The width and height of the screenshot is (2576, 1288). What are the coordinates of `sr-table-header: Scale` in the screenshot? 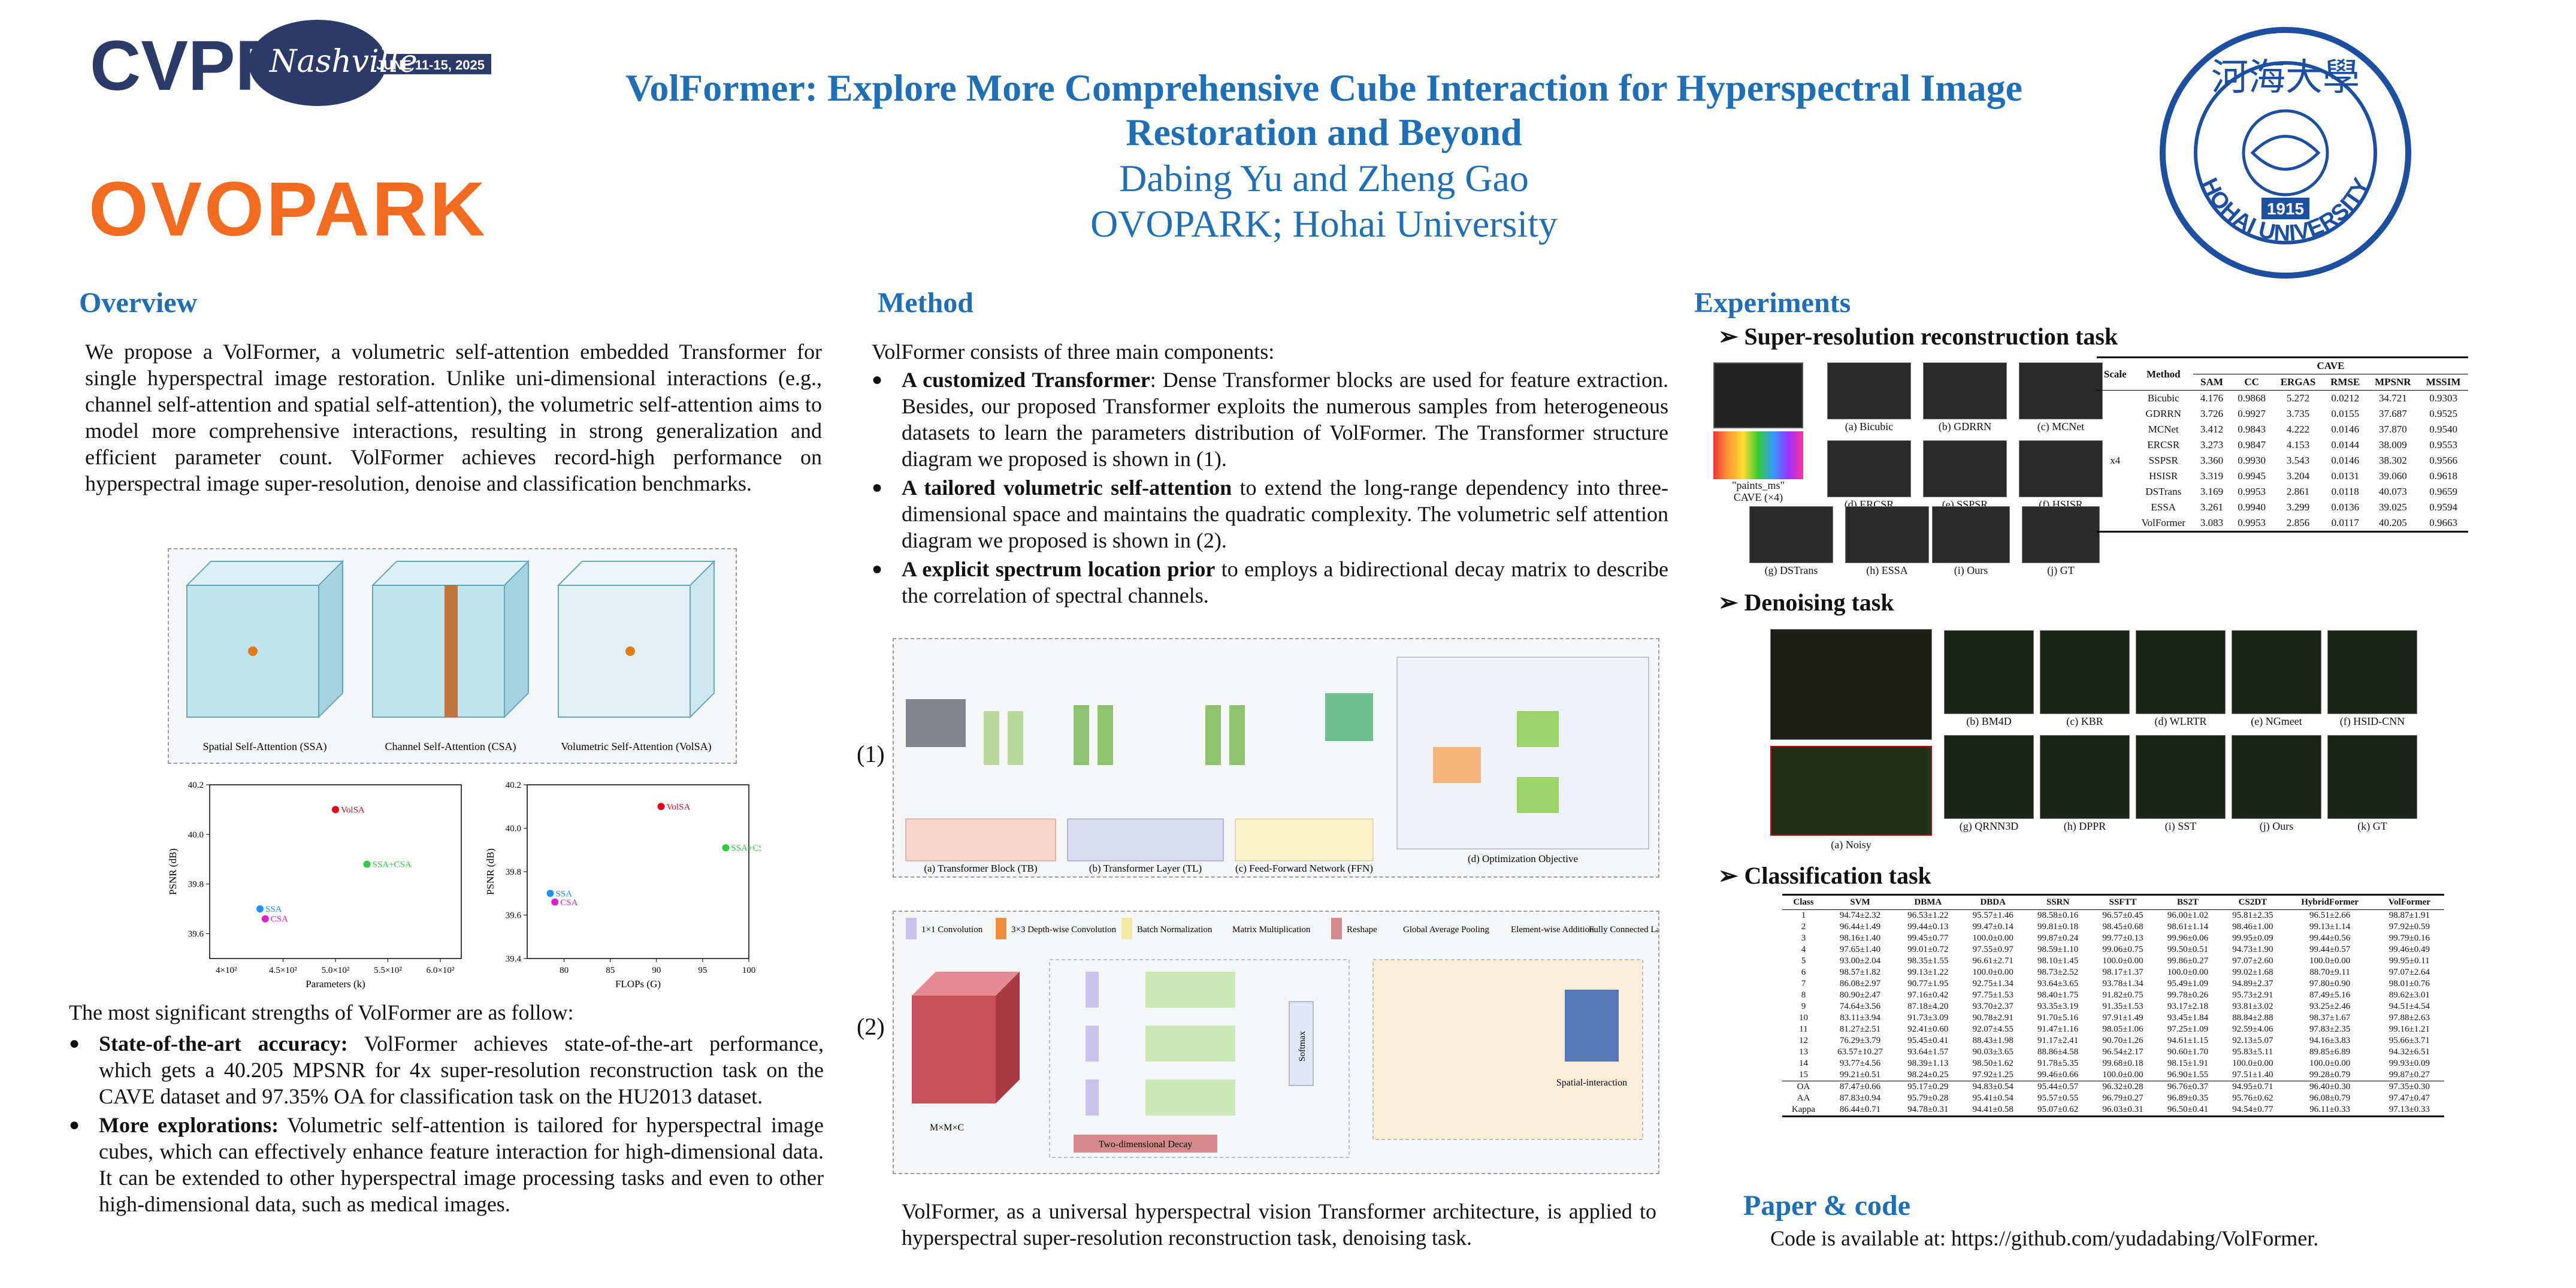 It's located at (2115, 374).